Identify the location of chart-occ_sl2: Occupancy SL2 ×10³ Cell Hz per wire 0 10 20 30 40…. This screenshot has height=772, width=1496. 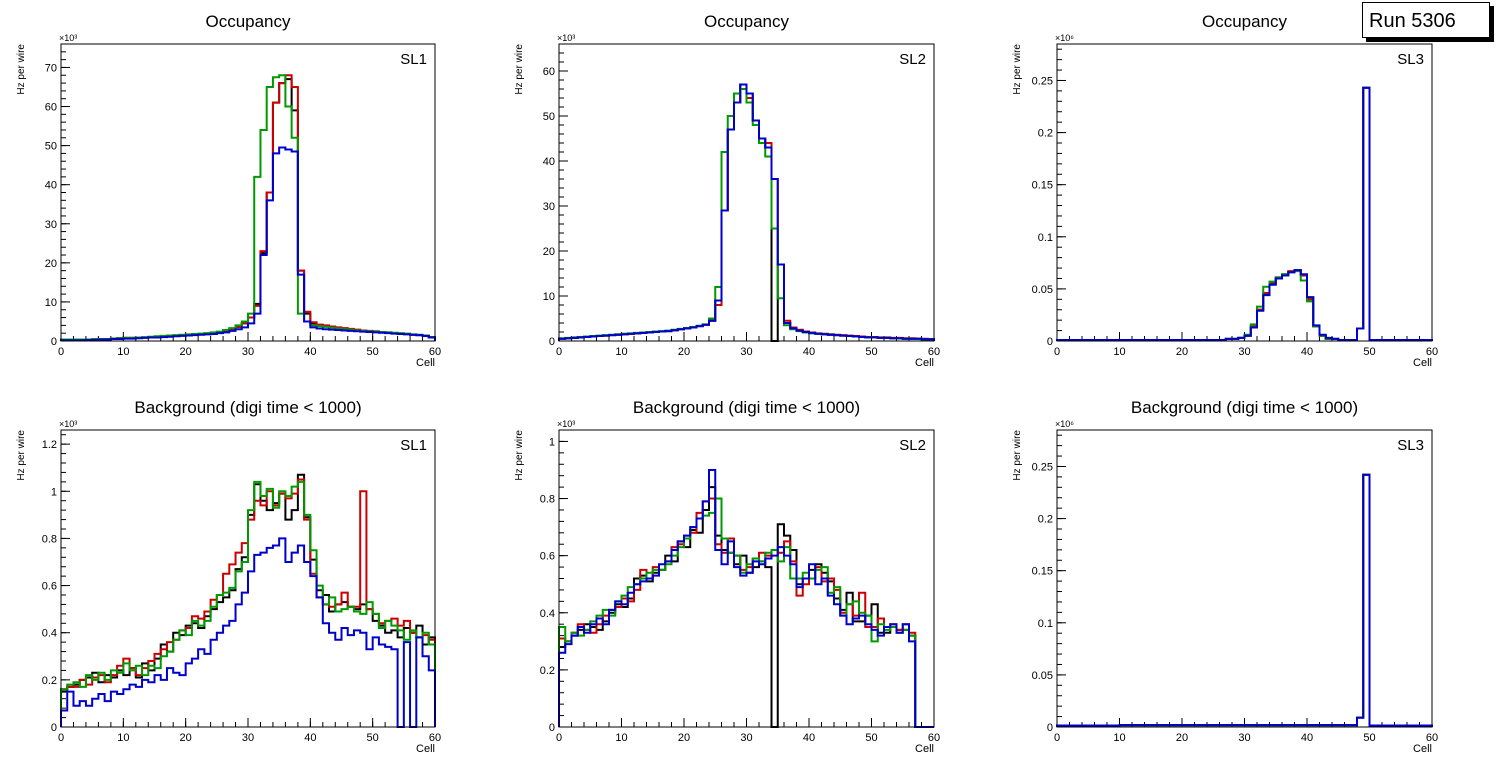
(727, 190).